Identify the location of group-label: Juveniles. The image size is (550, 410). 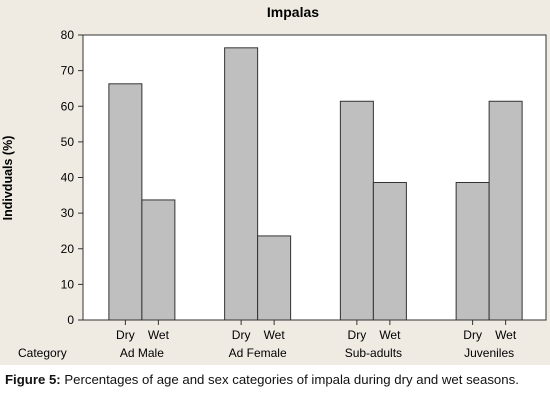
(489, 353).